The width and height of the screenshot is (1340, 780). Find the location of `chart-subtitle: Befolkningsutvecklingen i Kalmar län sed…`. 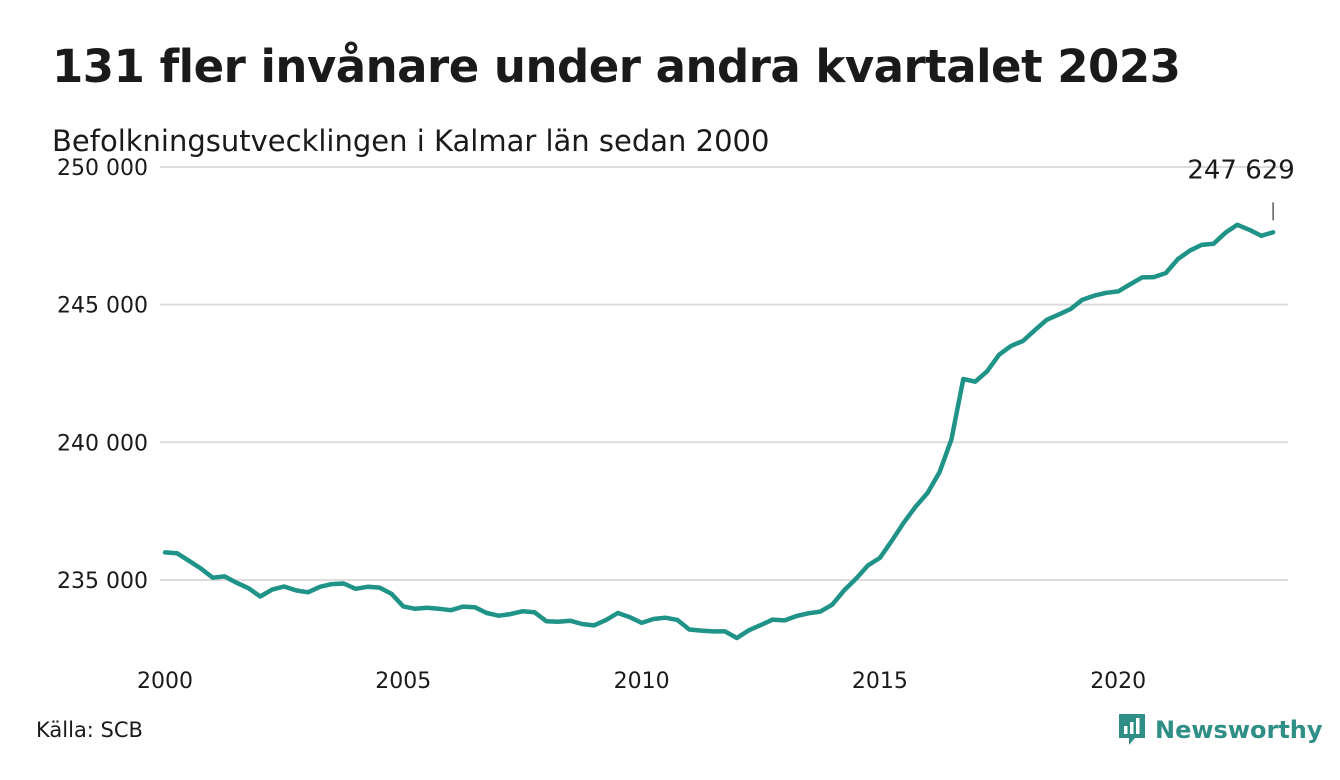

chart-subtitle: Befolkningsutvecklingen i Kalmar län sed… is located at coordinates (411, 141).